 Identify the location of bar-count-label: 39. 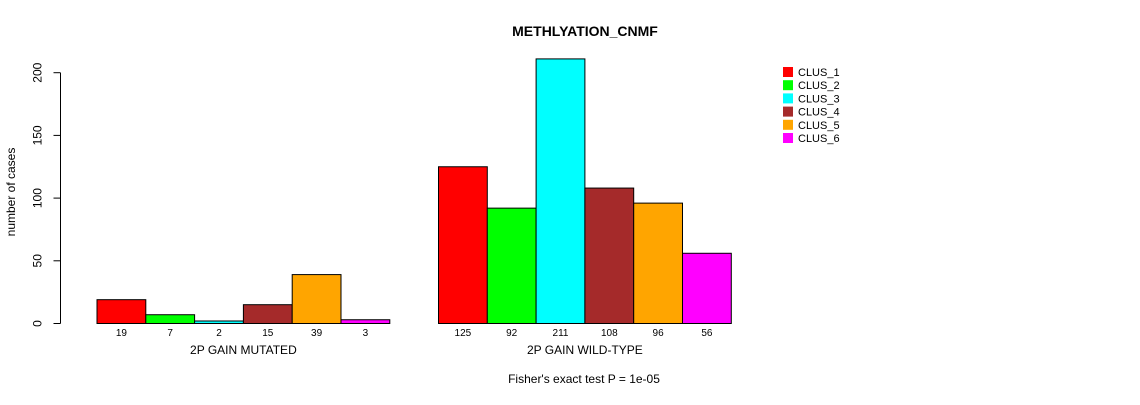
(317, 333).